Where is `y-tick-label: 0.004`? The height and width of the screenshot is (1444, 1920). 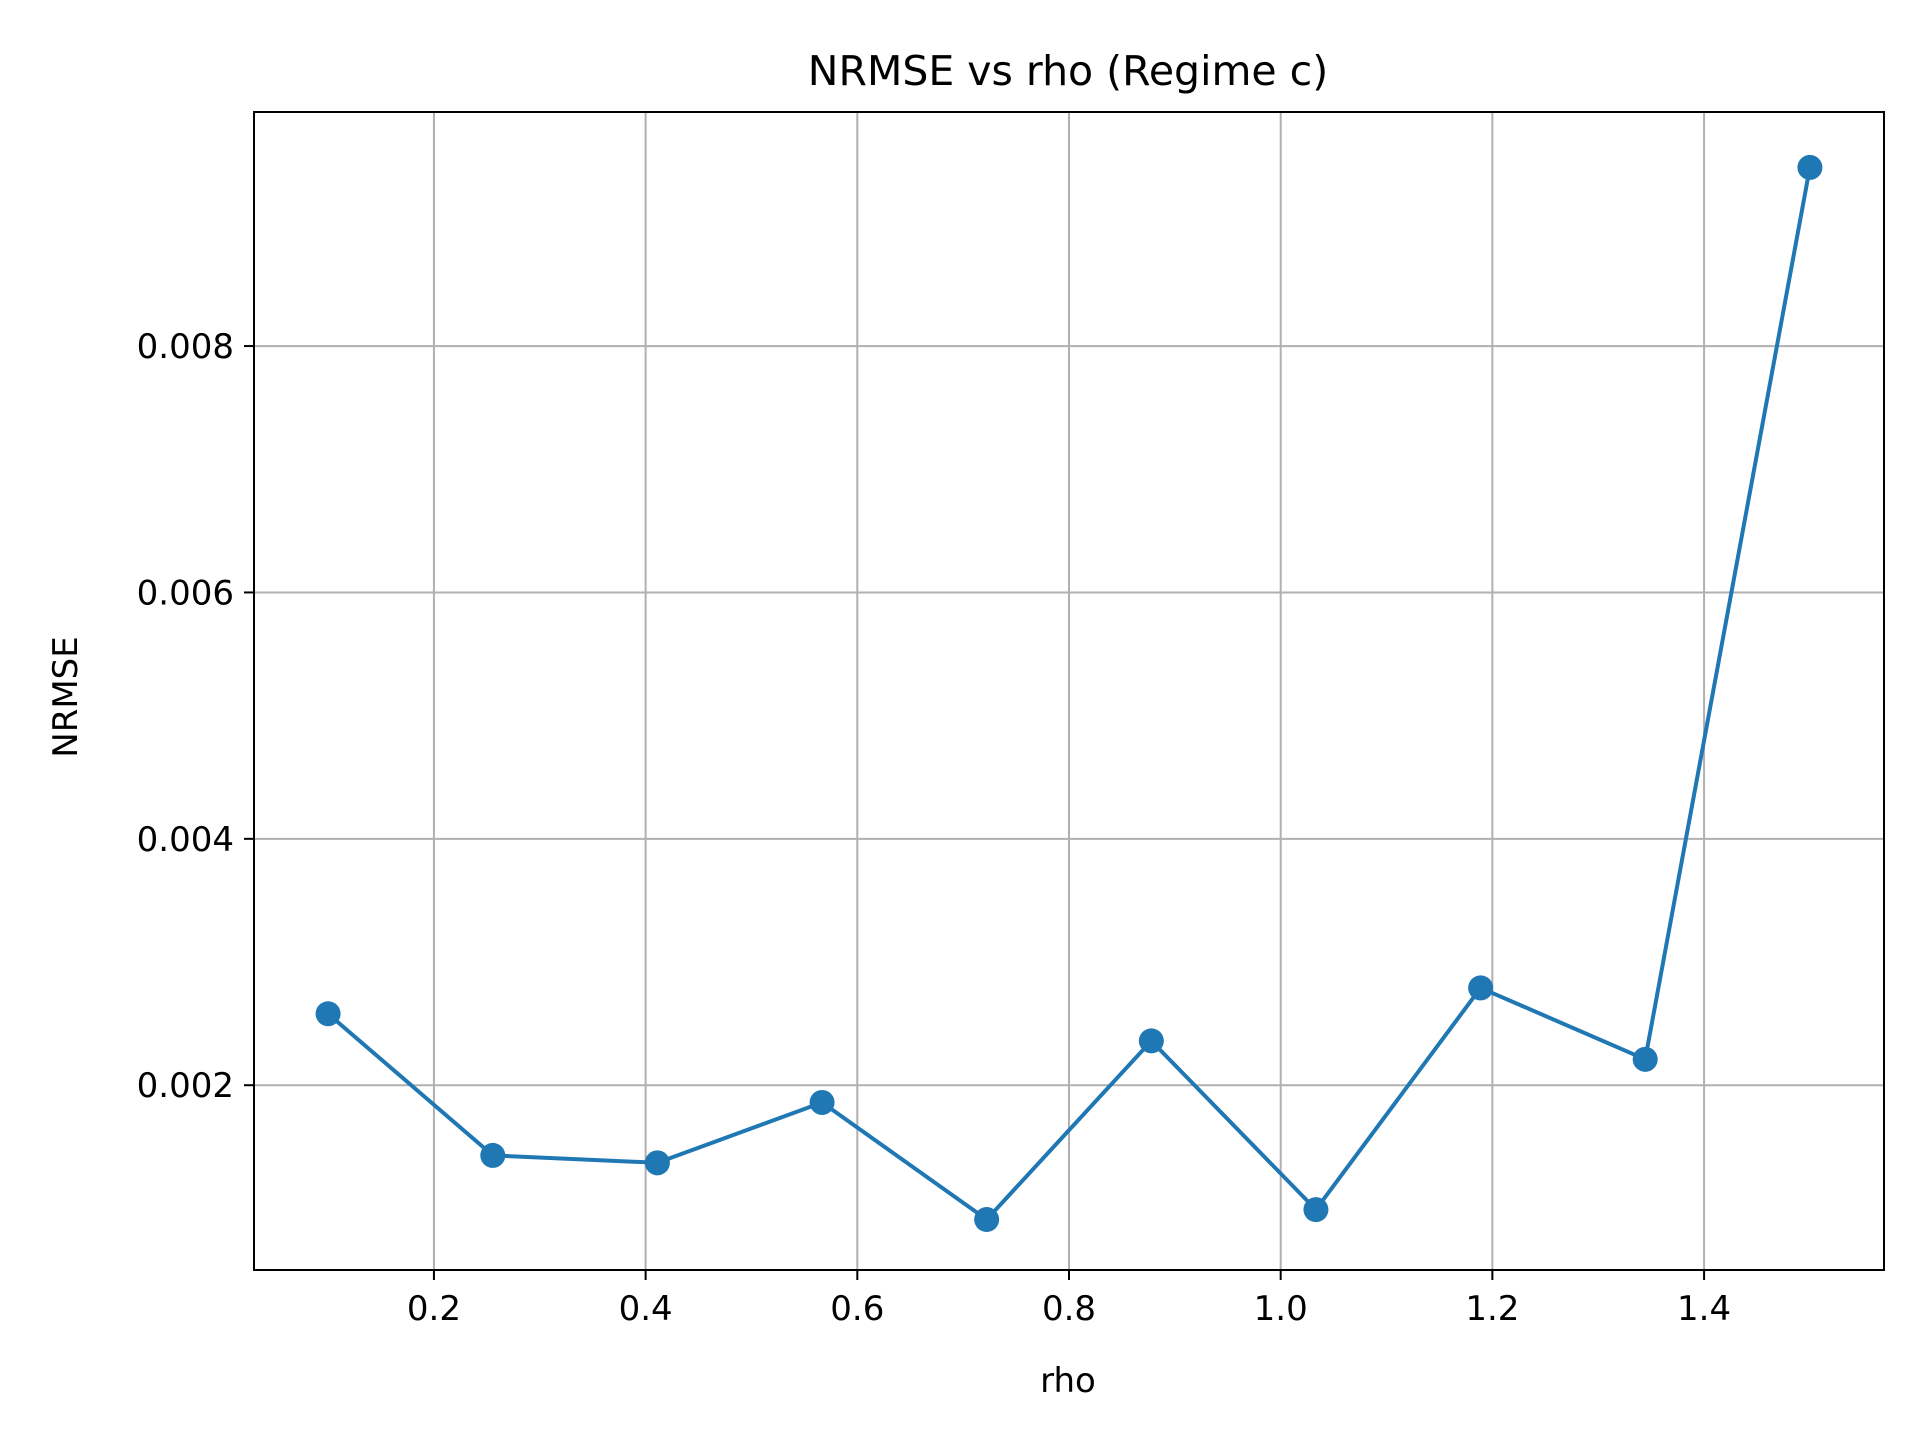 y-tick-label: 0.004 is located at coordinates (185, 840).